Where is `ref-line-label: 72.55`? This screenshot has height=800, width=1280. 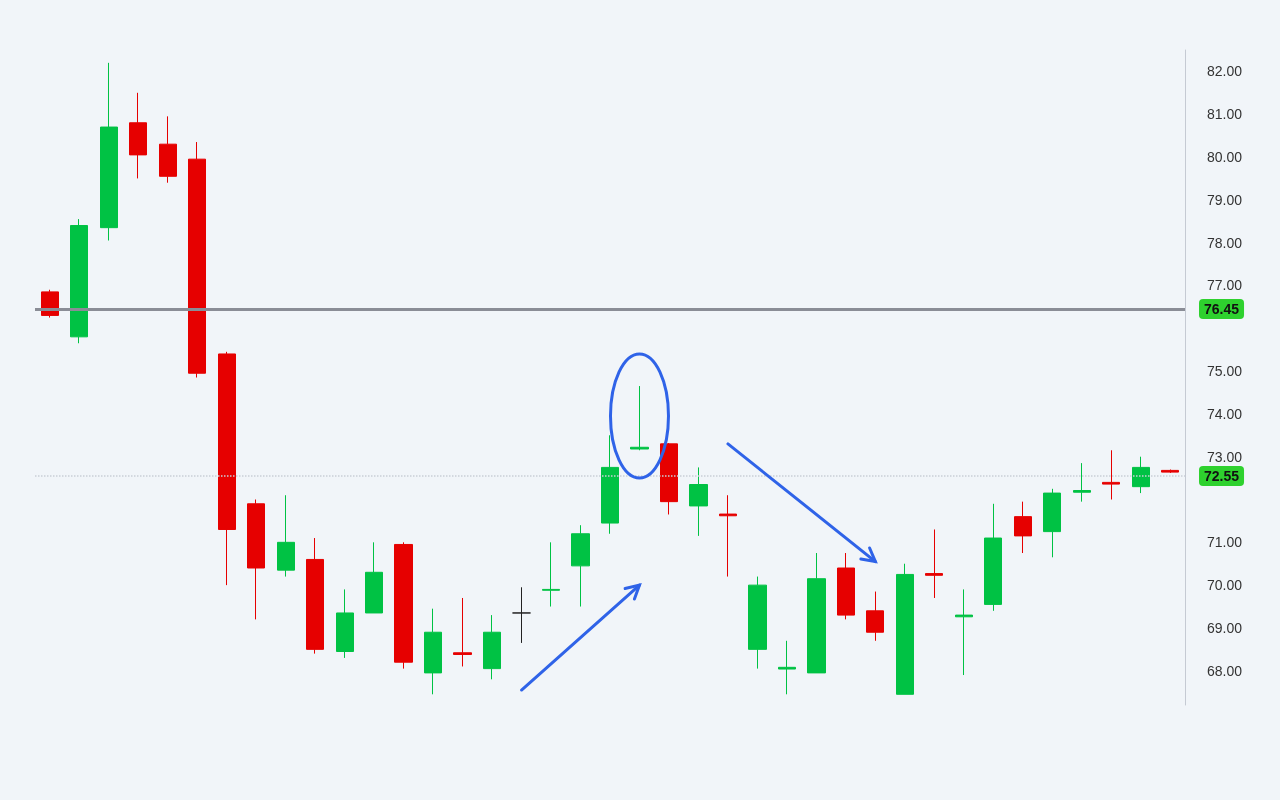
ref-line-label: 72.55 is located at coordinates (1222, 475).